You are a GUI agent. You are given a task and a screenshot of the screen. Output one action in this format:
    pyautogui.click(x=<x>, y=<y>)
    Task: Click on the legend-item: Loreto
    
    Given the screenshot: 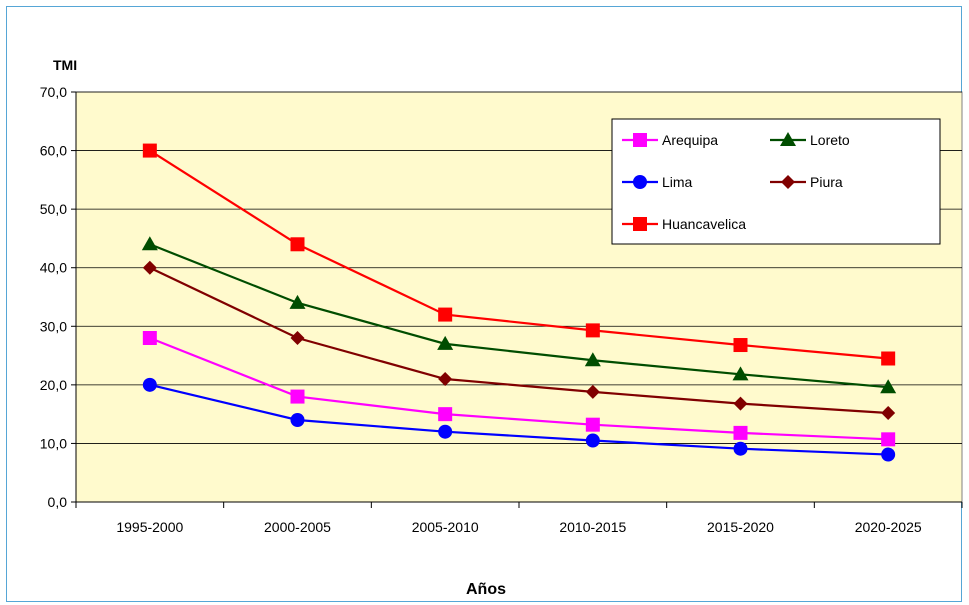 What is the action you would take?
    pyautogui.click(x=810, y=140)
    